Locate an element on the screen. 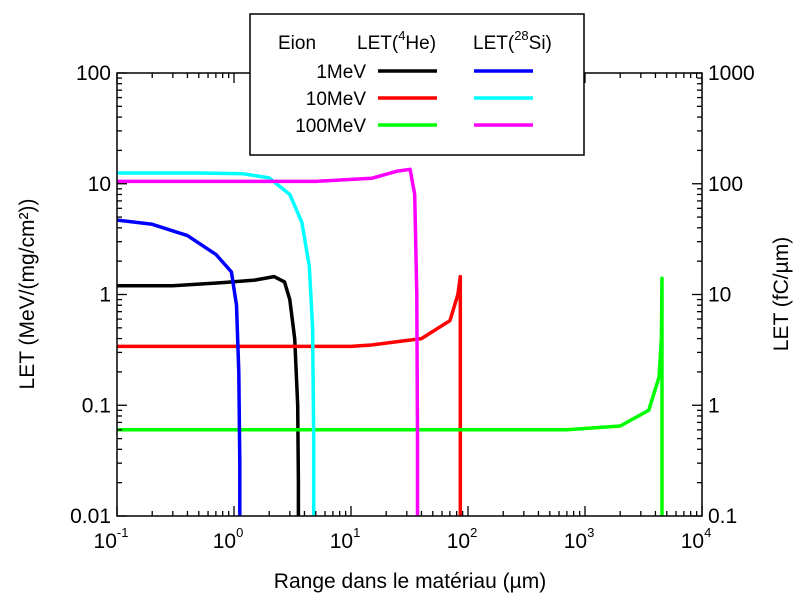 Image resolution: width=794 pixels, height=601 pixels. x-tick-label: 10⁰ is located at coordinates (228, 539).